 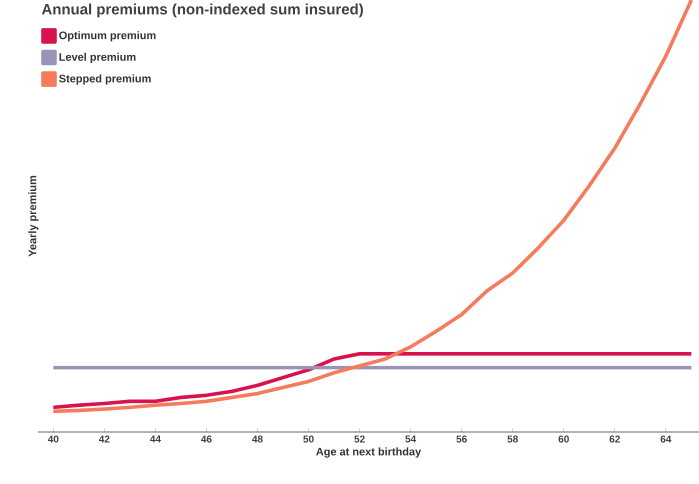 I want to click on legend-label: Optimum premium, so click(x=107, y=36).